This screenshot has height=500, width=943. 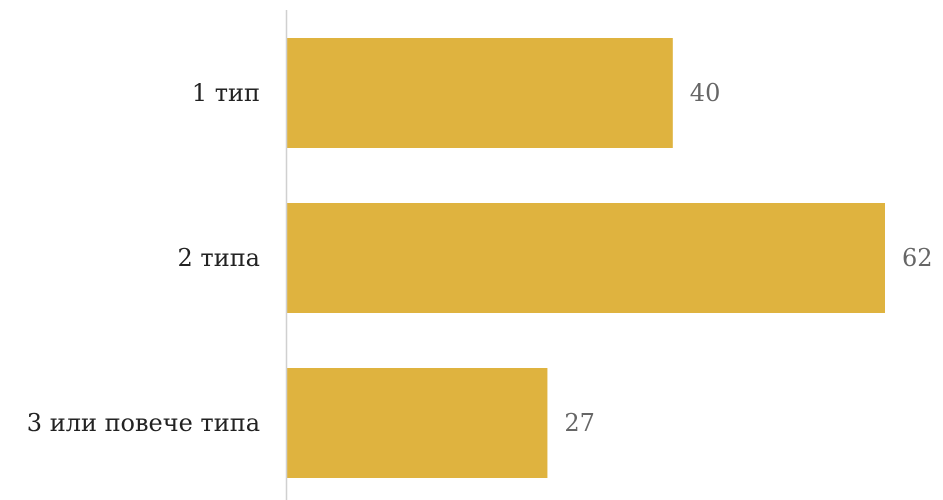 I want to click on value-label-3: 27, so click(x=579, y=423).